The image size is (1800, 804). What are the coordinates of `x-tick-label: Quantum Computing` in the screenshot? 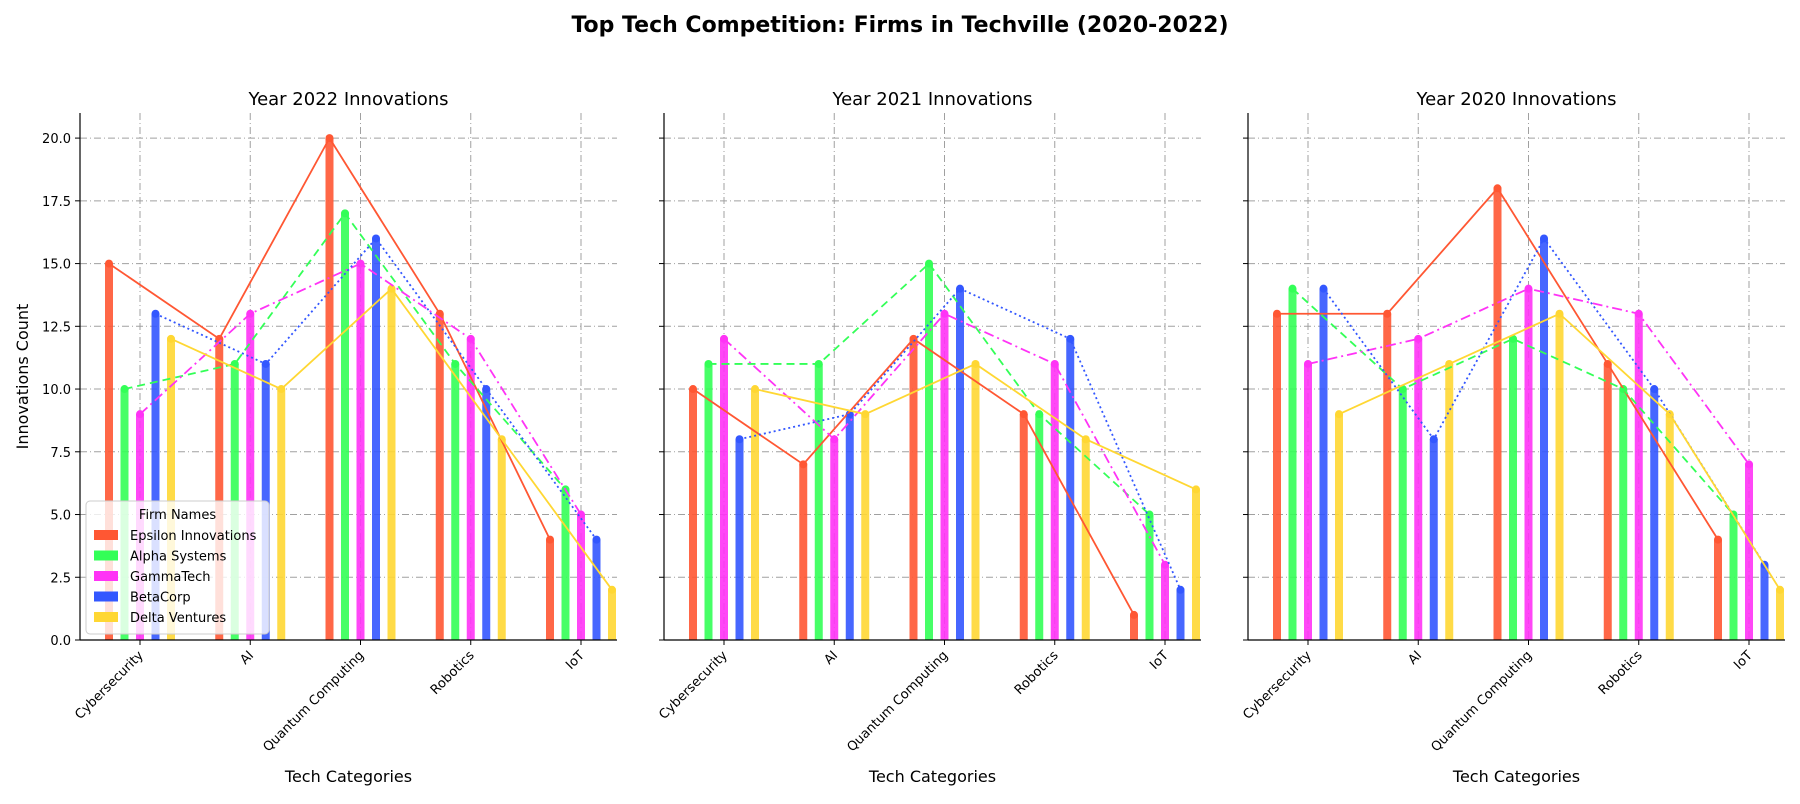 It's located at (1481, 701).